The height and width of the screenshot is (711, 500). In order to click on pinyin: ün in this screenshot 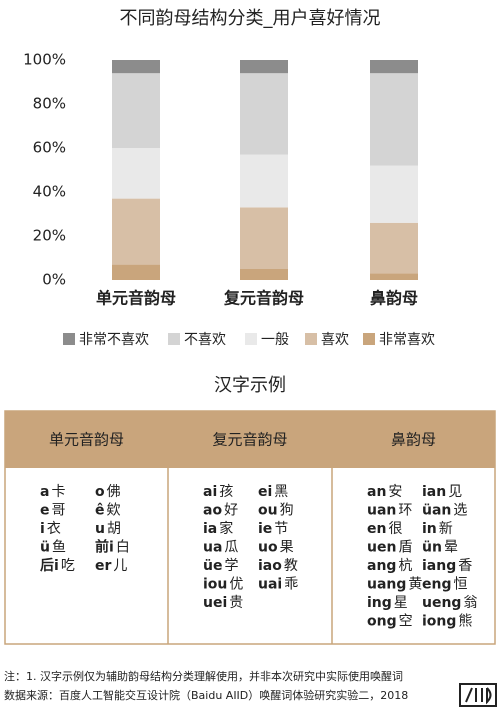, I will do `click(432, 548)`.